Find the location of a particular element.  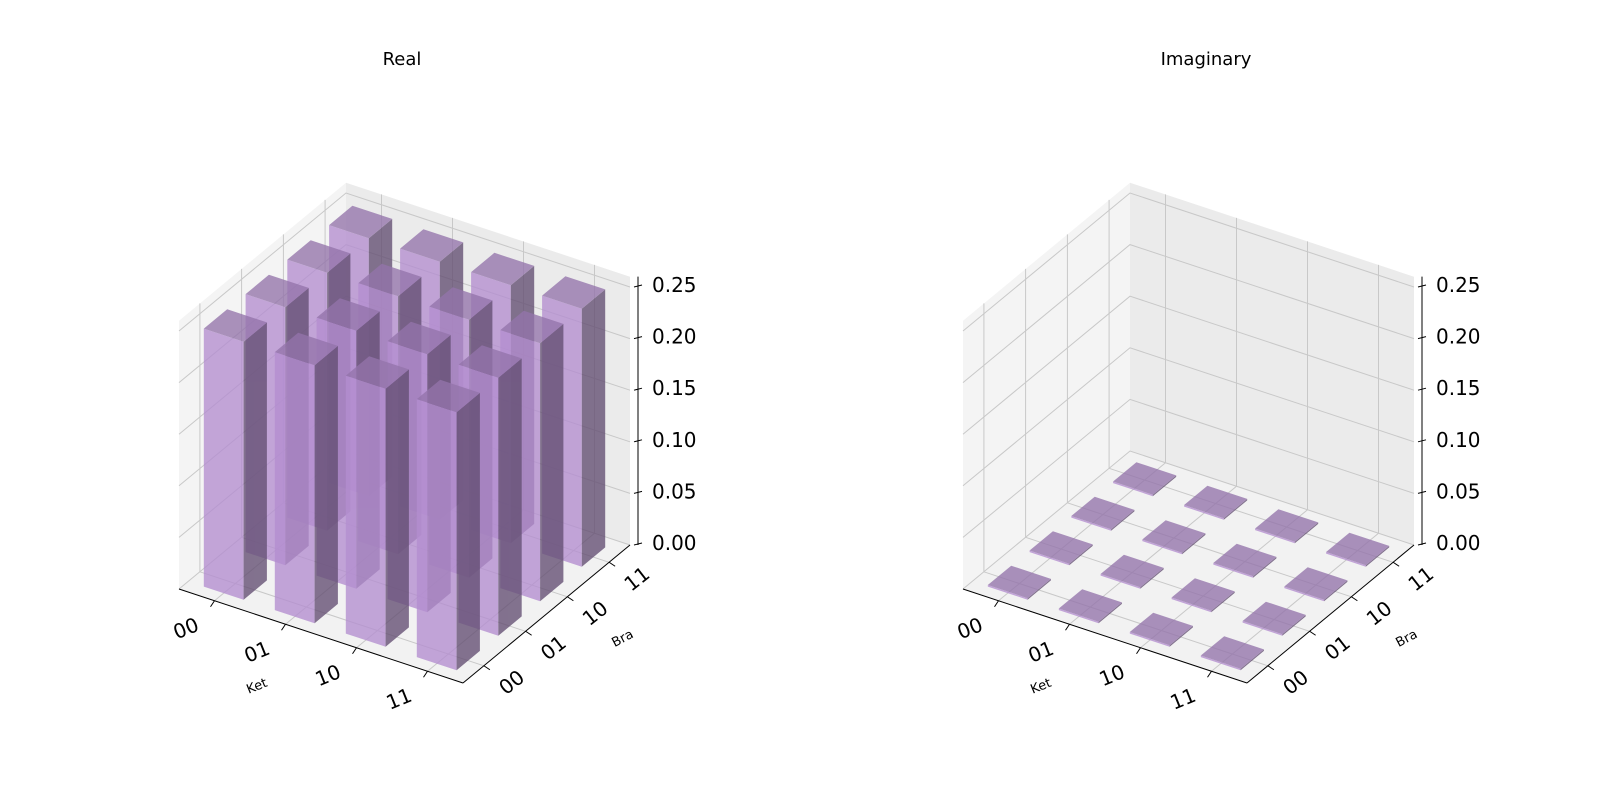

bra-tick-label: 00 is located at coordinates (511, 682).